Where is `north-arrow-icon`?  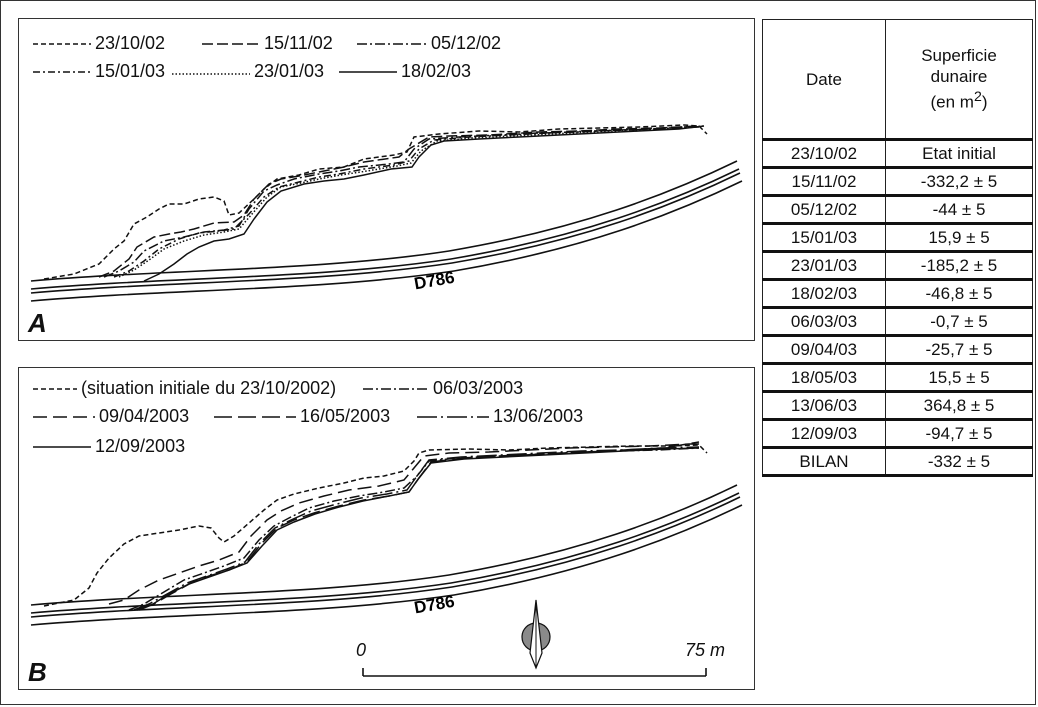 north-arrow-icon is located at coordinates (536, 634).